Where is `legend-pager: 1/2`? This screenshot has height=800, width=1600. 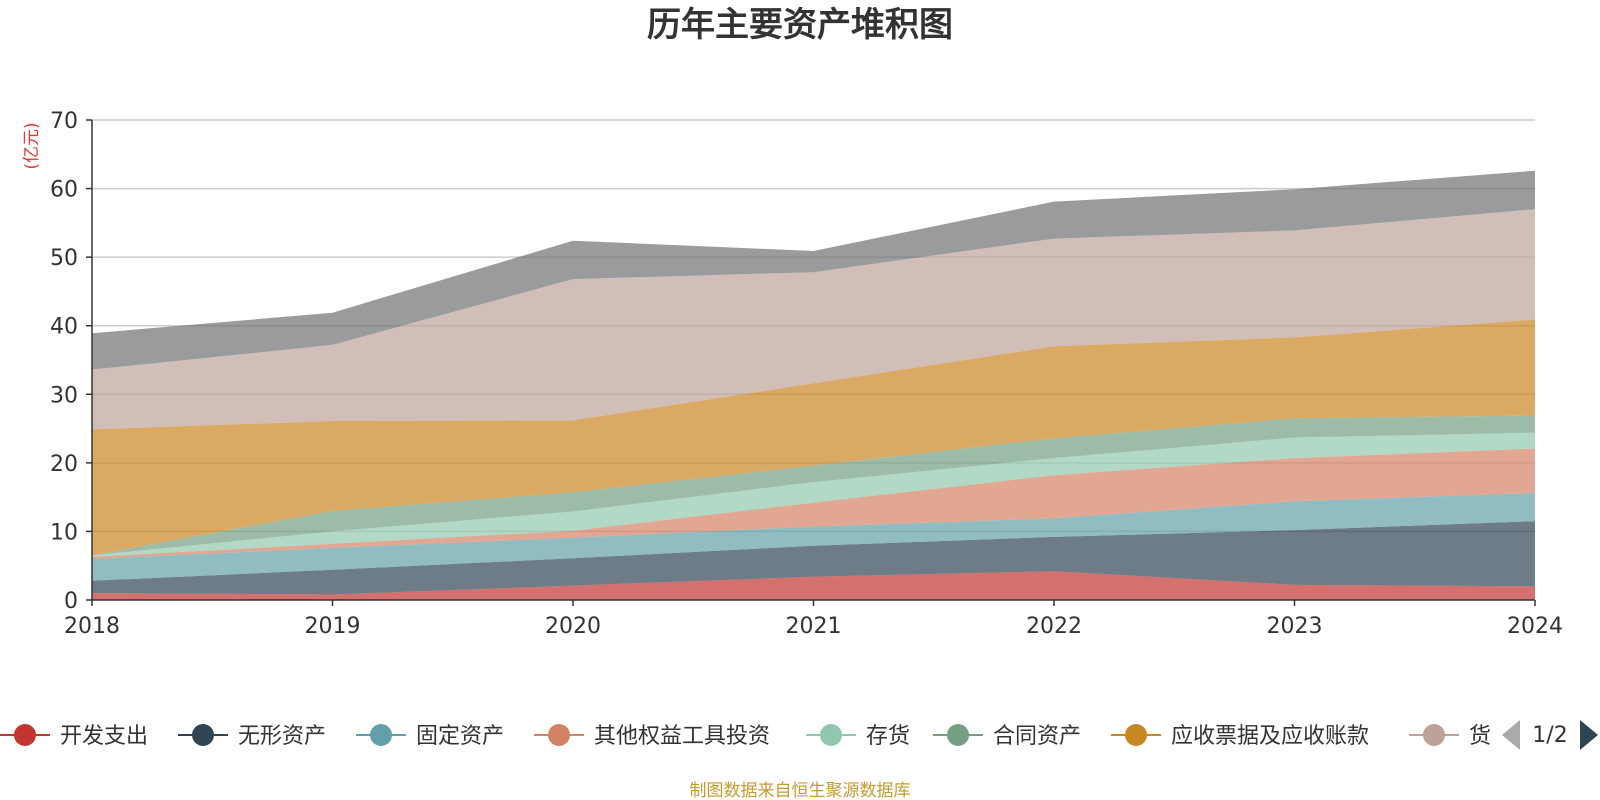
legend-pager: 1/2 is located at coordinates (1550, 735).